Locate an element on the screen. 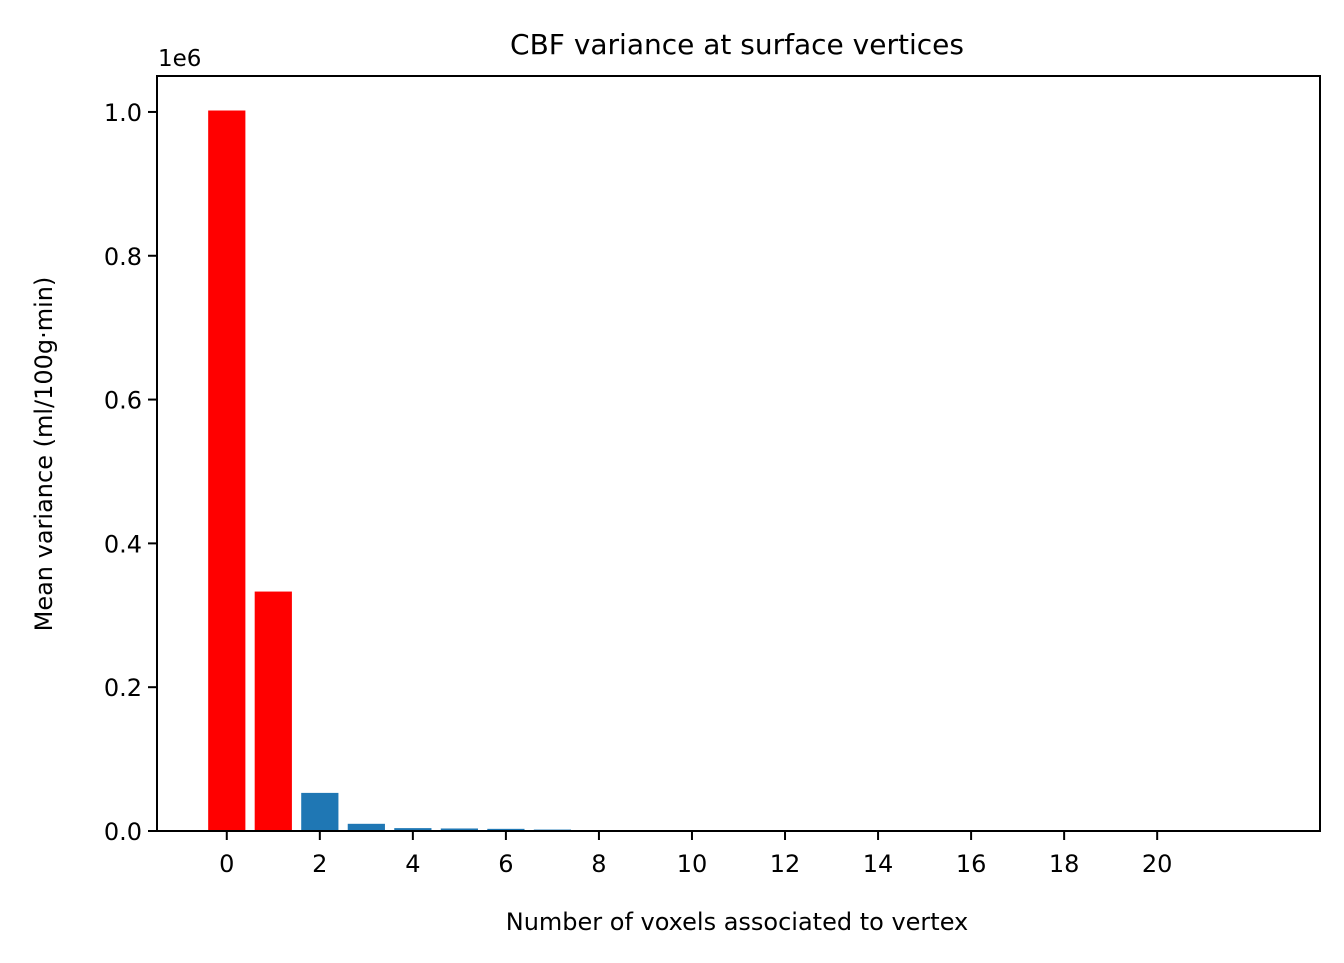 Image resolution: width=1344 pixels, height=963 pixels. y-tick-label: 0.8 is located at coordinates (123, 257).